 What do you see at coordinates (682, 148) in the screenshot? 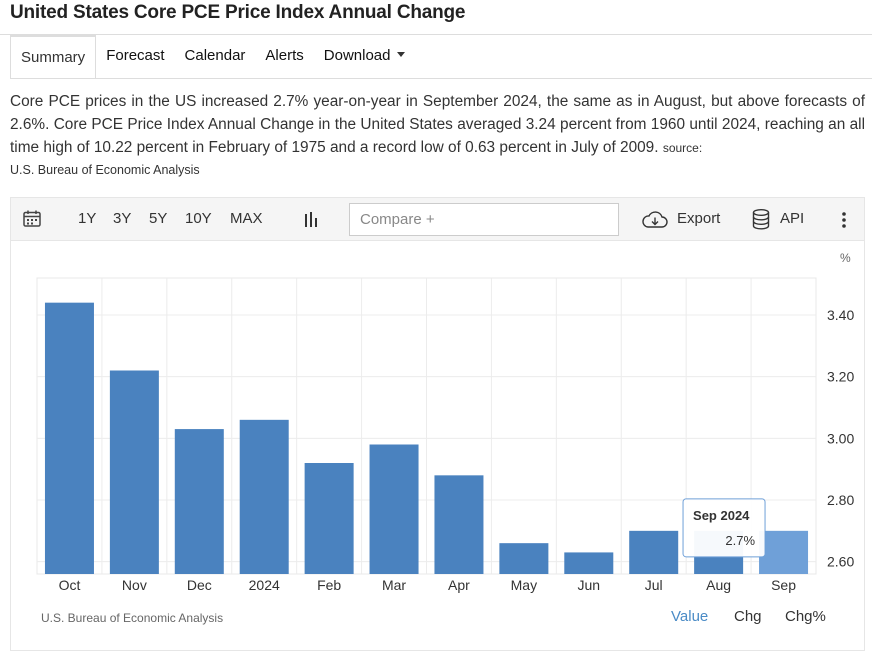
I see `source-label: source:` at bounding box center [682, 148].